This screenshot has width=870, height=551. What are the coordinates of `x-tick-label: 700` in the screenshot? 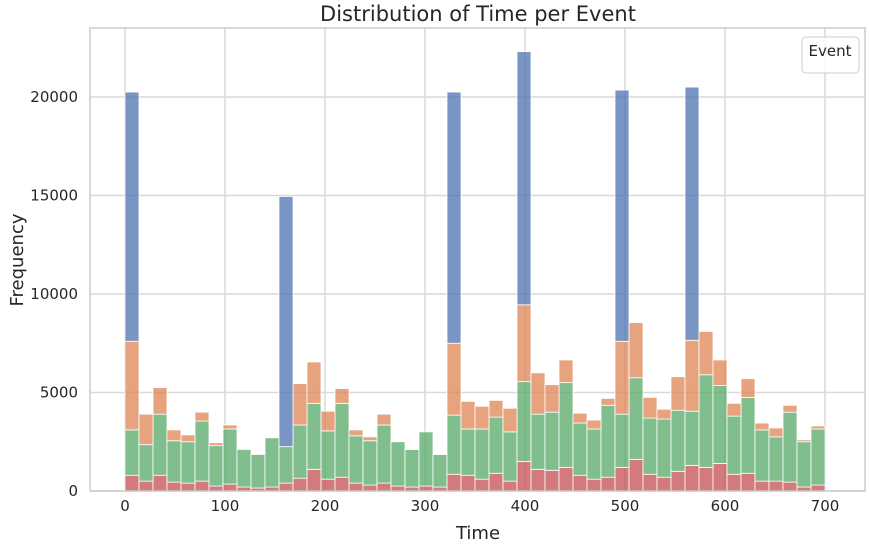 It's located at (825, 506).